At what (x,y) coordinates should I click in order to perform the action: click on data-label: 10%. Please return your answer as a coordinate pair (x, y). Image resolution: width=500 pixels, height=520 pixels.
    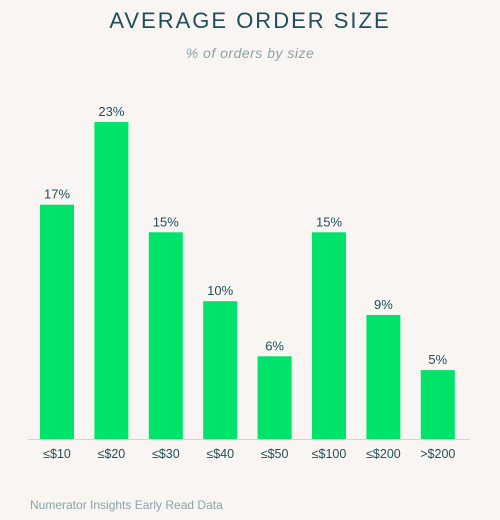
    Looking at the image, I should click on (220, 290).